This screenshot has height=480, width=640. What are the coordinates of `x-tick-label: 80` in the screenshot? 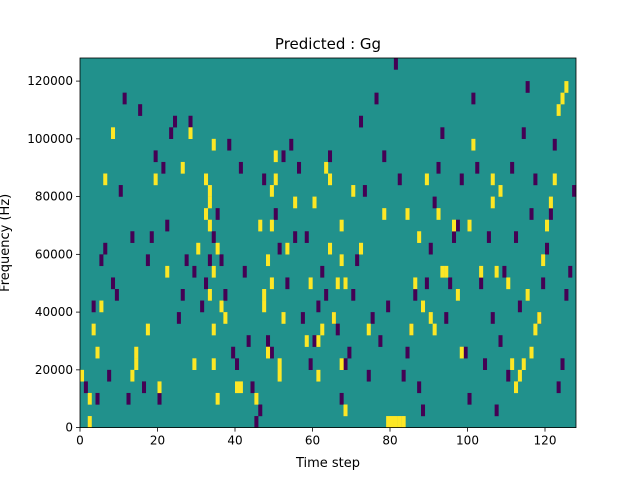 It's located at (389, 441).